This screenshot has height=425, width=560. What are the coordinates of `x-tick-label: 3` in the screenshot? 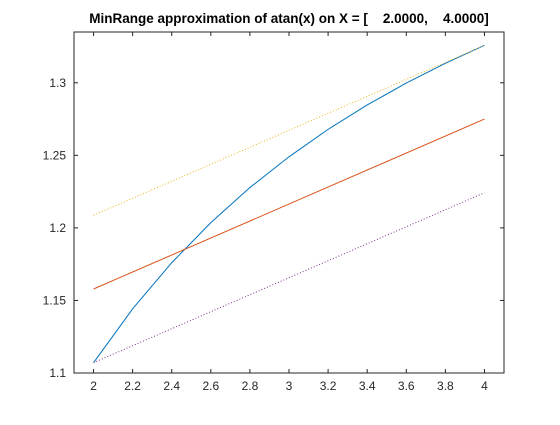 It's located at (289, 386).